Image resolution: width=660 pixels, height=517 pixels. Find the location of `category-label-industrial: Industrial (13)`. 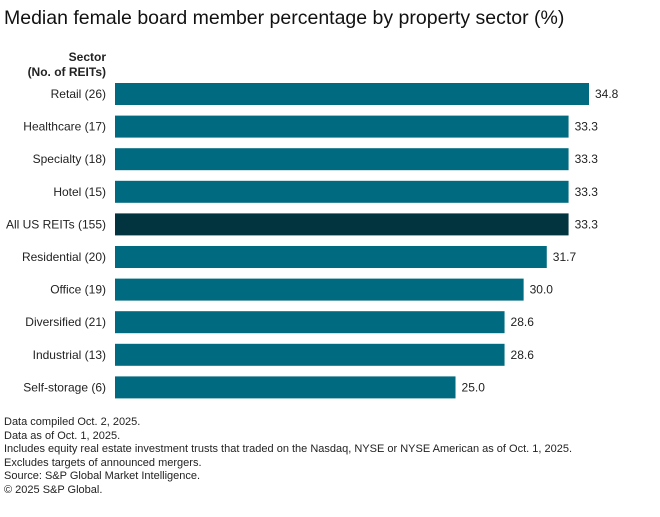

category-label-industrial: Industrial (13) is located at coordinates (69, 355).